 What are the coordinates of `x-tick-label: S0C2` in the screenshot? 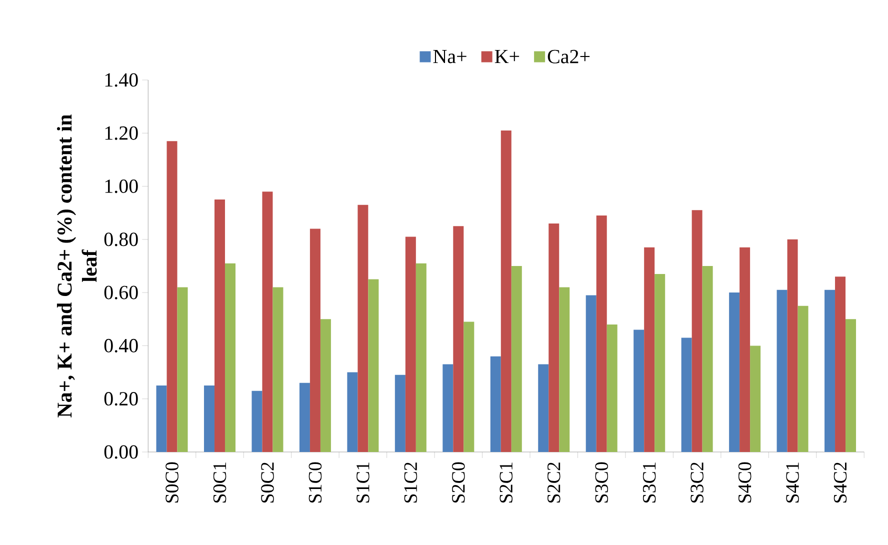 It's located at (267, 482).